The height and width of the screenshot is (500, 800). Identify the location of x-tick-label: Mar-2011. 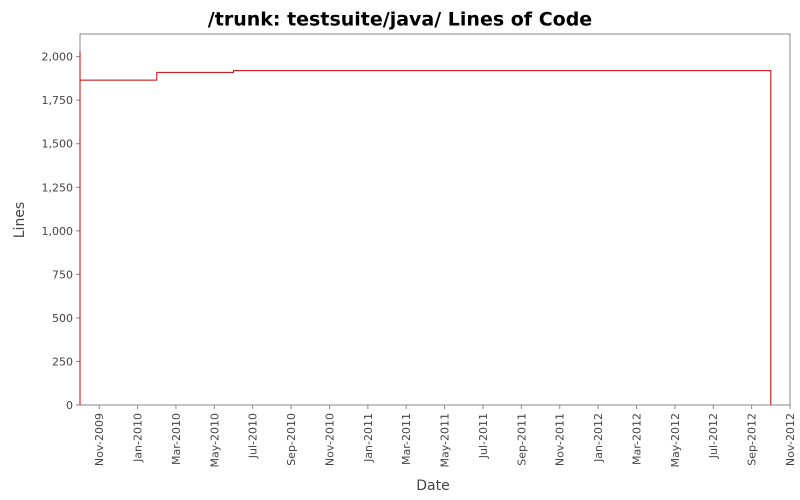
(406, 439).